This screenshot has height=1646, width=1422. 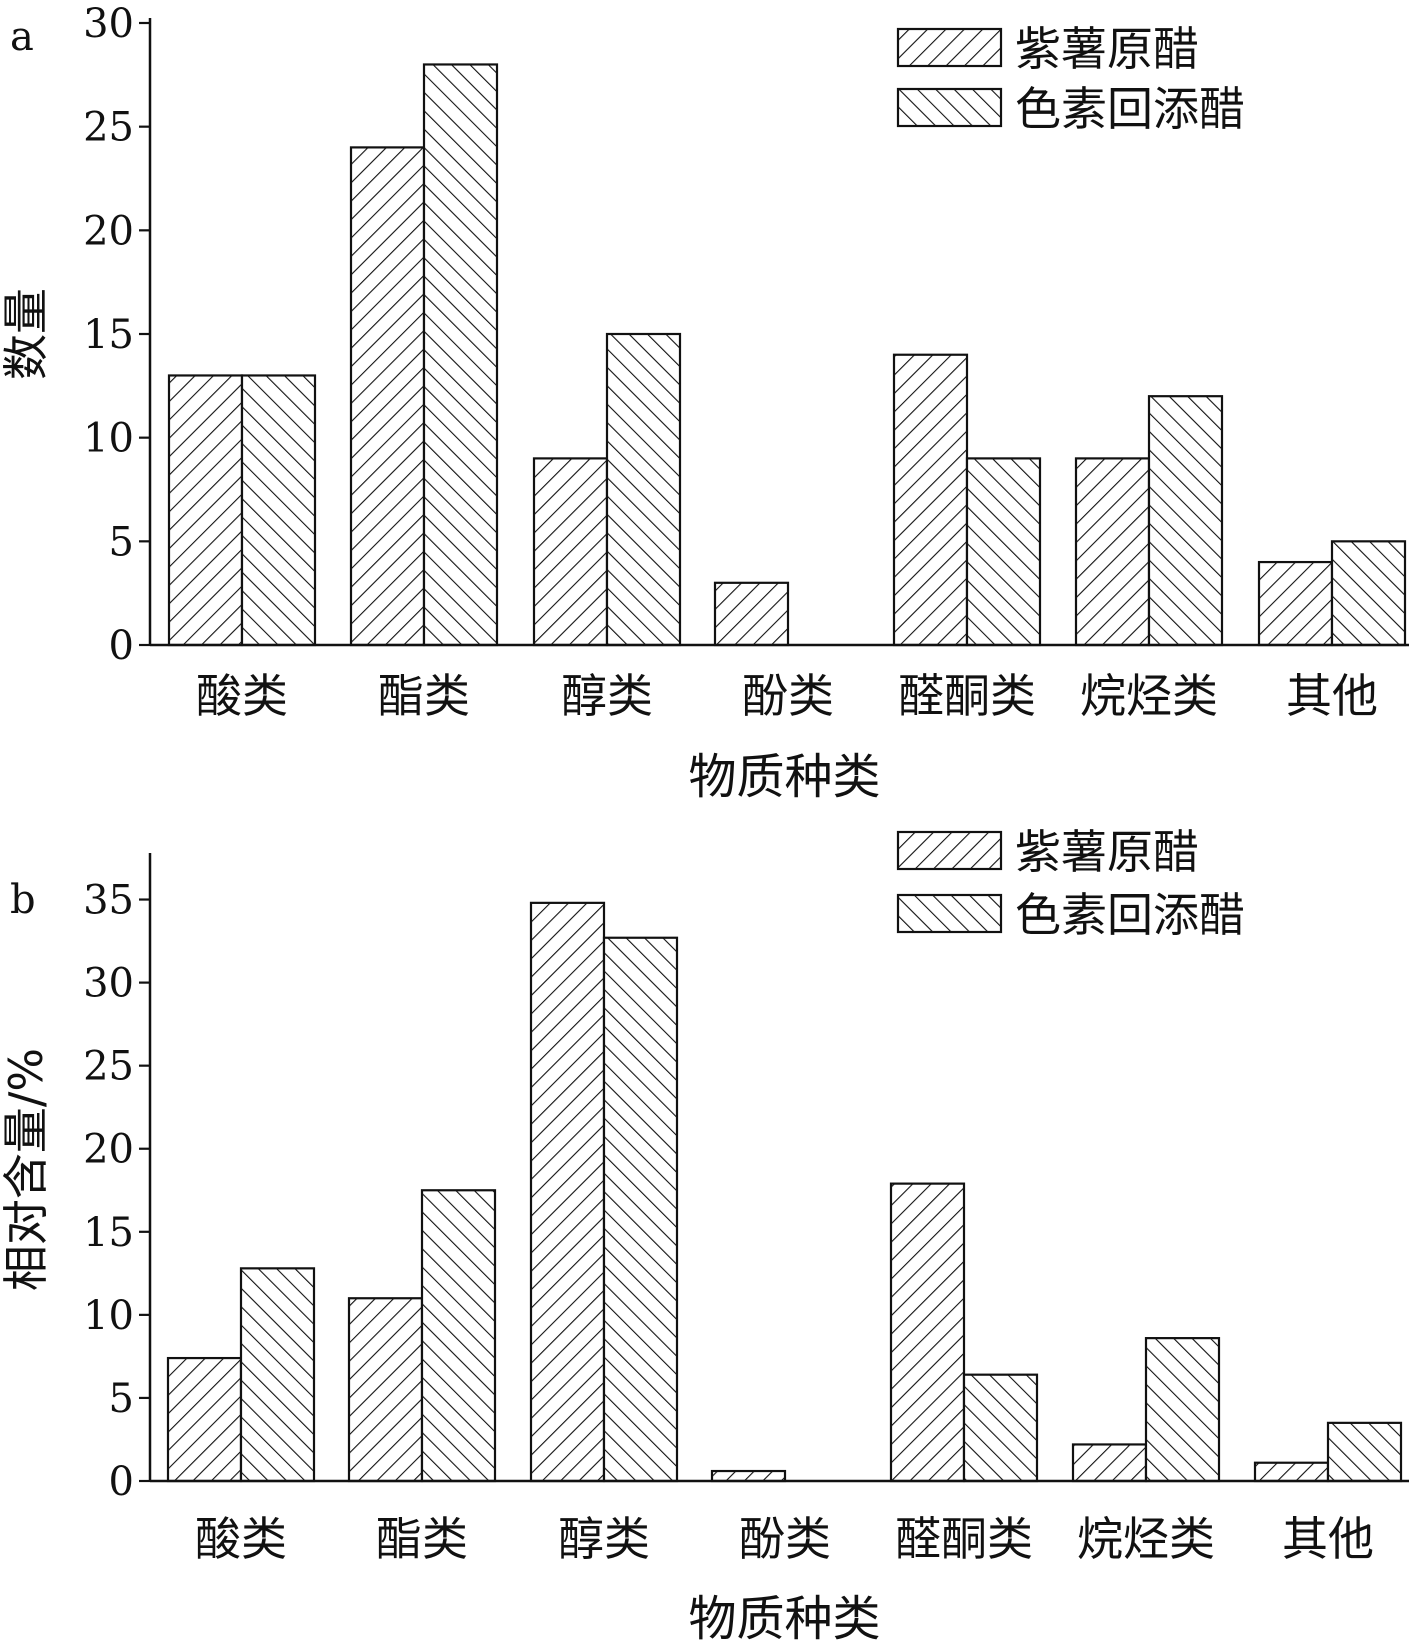 I want to click on x-category-label-a-5: 醛酮类, so click(x=967, y=696).